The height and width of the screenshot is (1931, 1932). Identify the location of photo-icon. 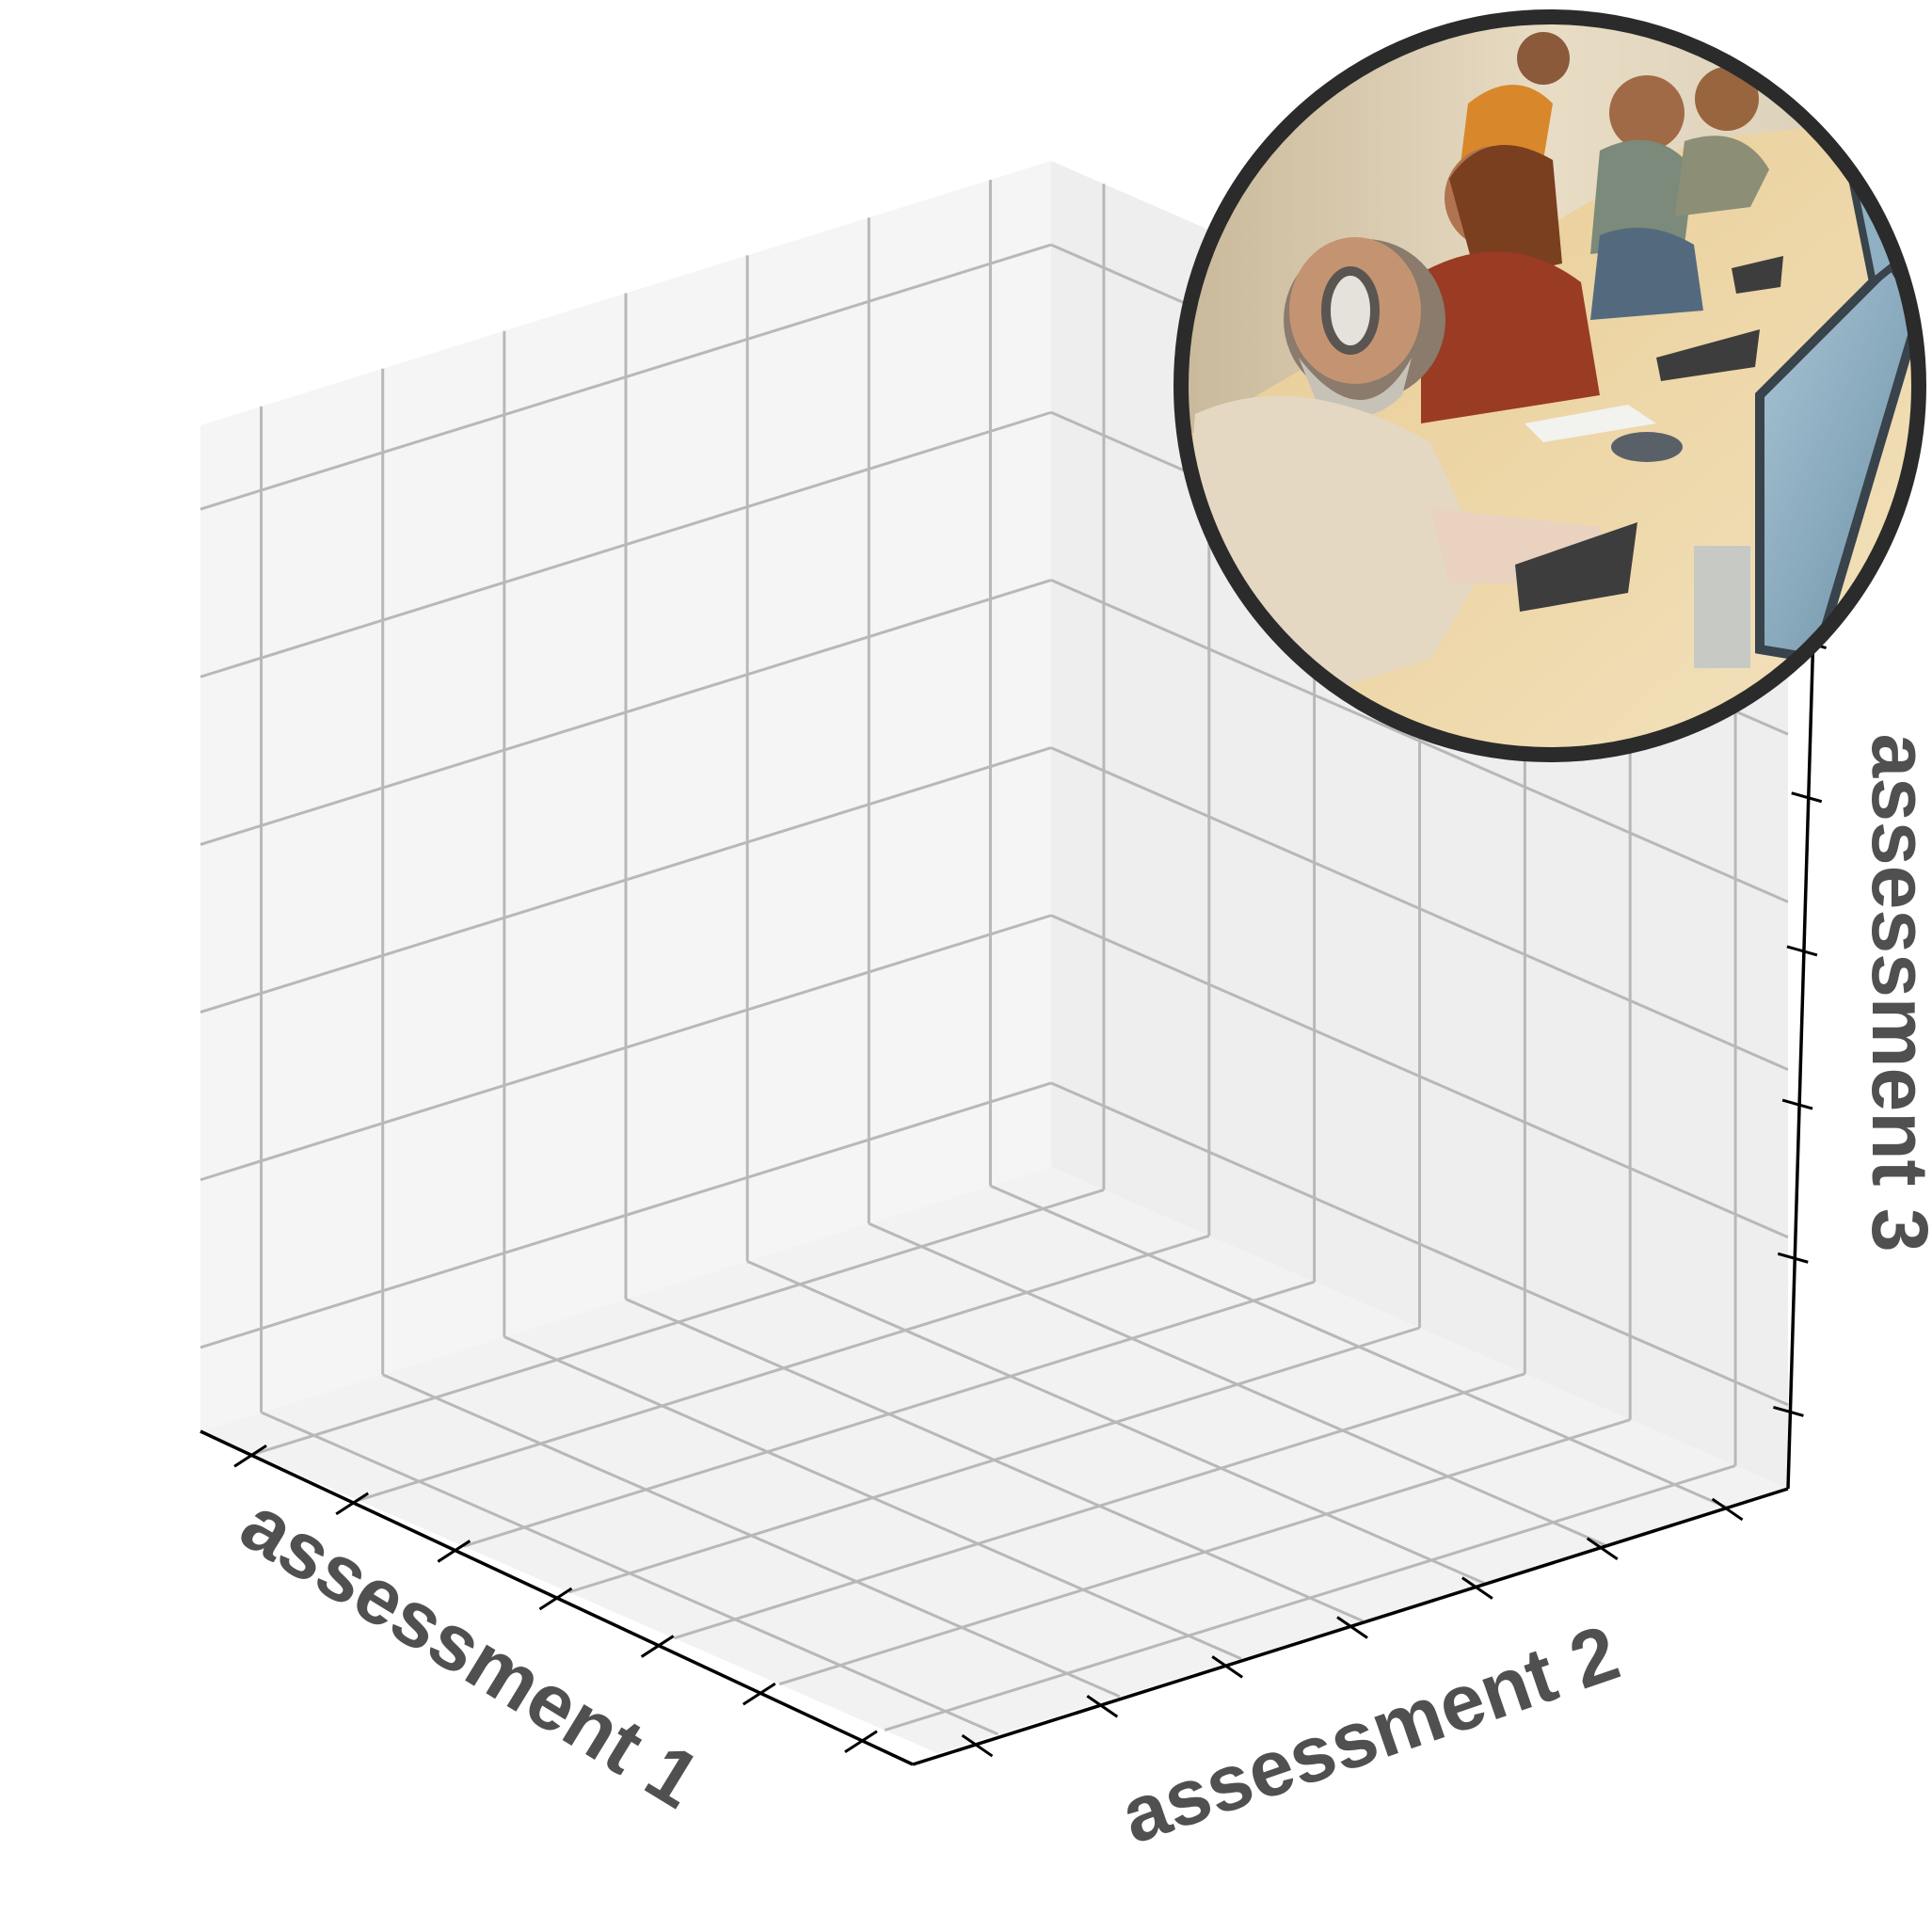
(1550, 386).